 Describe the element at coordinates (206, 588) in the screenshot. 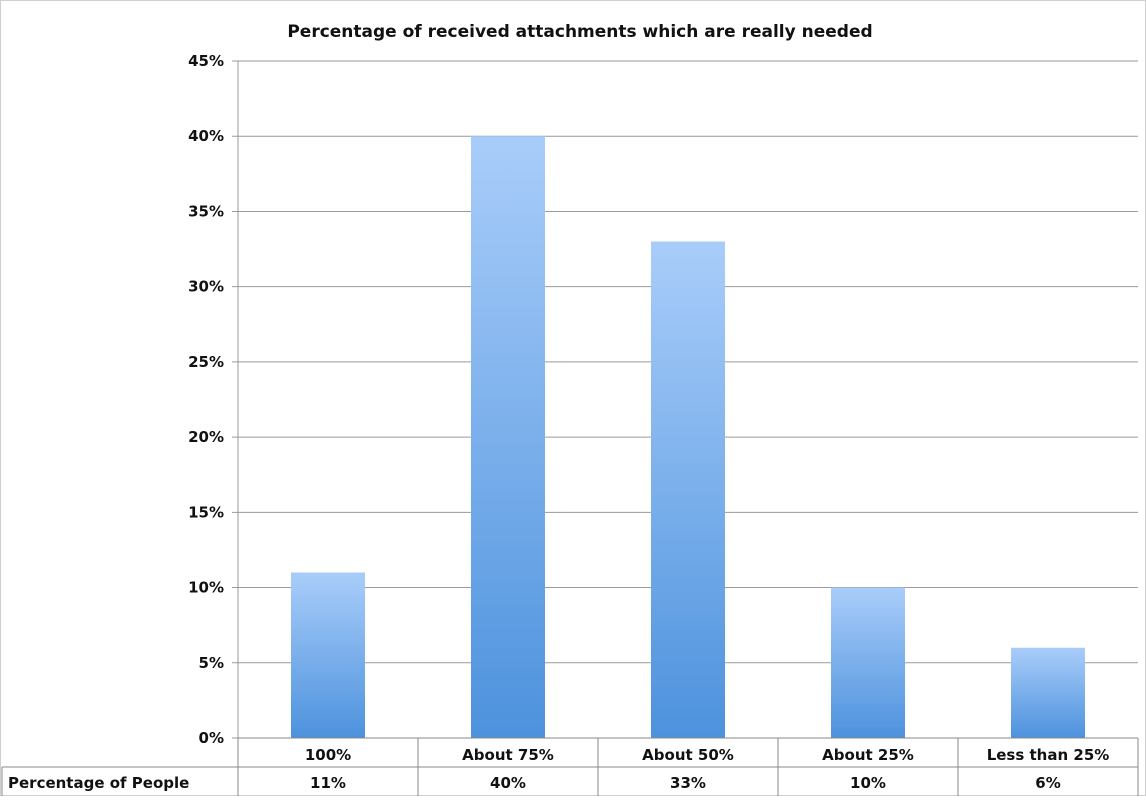

I see `y-tick-label: 10%` at that location.